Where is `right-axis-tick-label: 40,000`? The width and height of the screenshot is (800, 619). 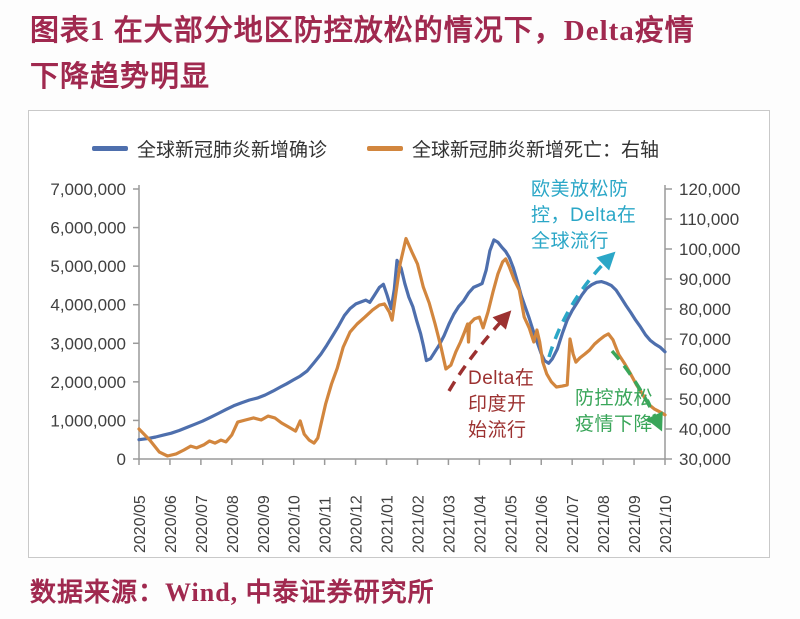
right-axis-tick-label: 40,000 is located at coordinates (705, 429).